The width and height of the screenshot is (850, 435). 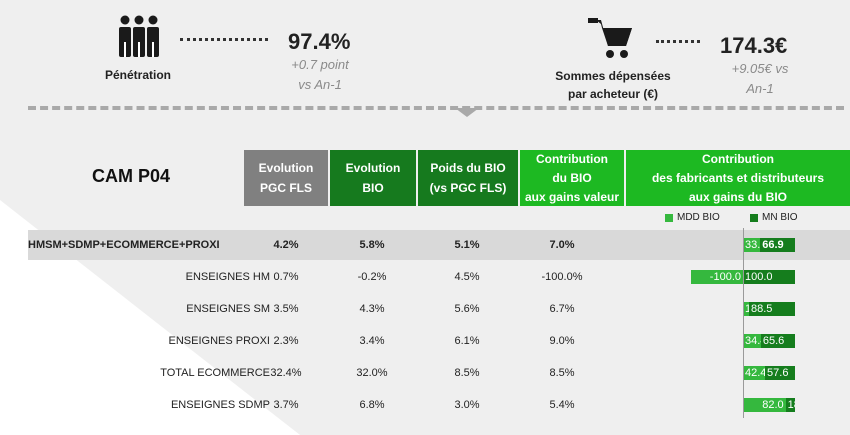 I want to click on cell-contrib: 8.5%, so click(x=562, y=373).